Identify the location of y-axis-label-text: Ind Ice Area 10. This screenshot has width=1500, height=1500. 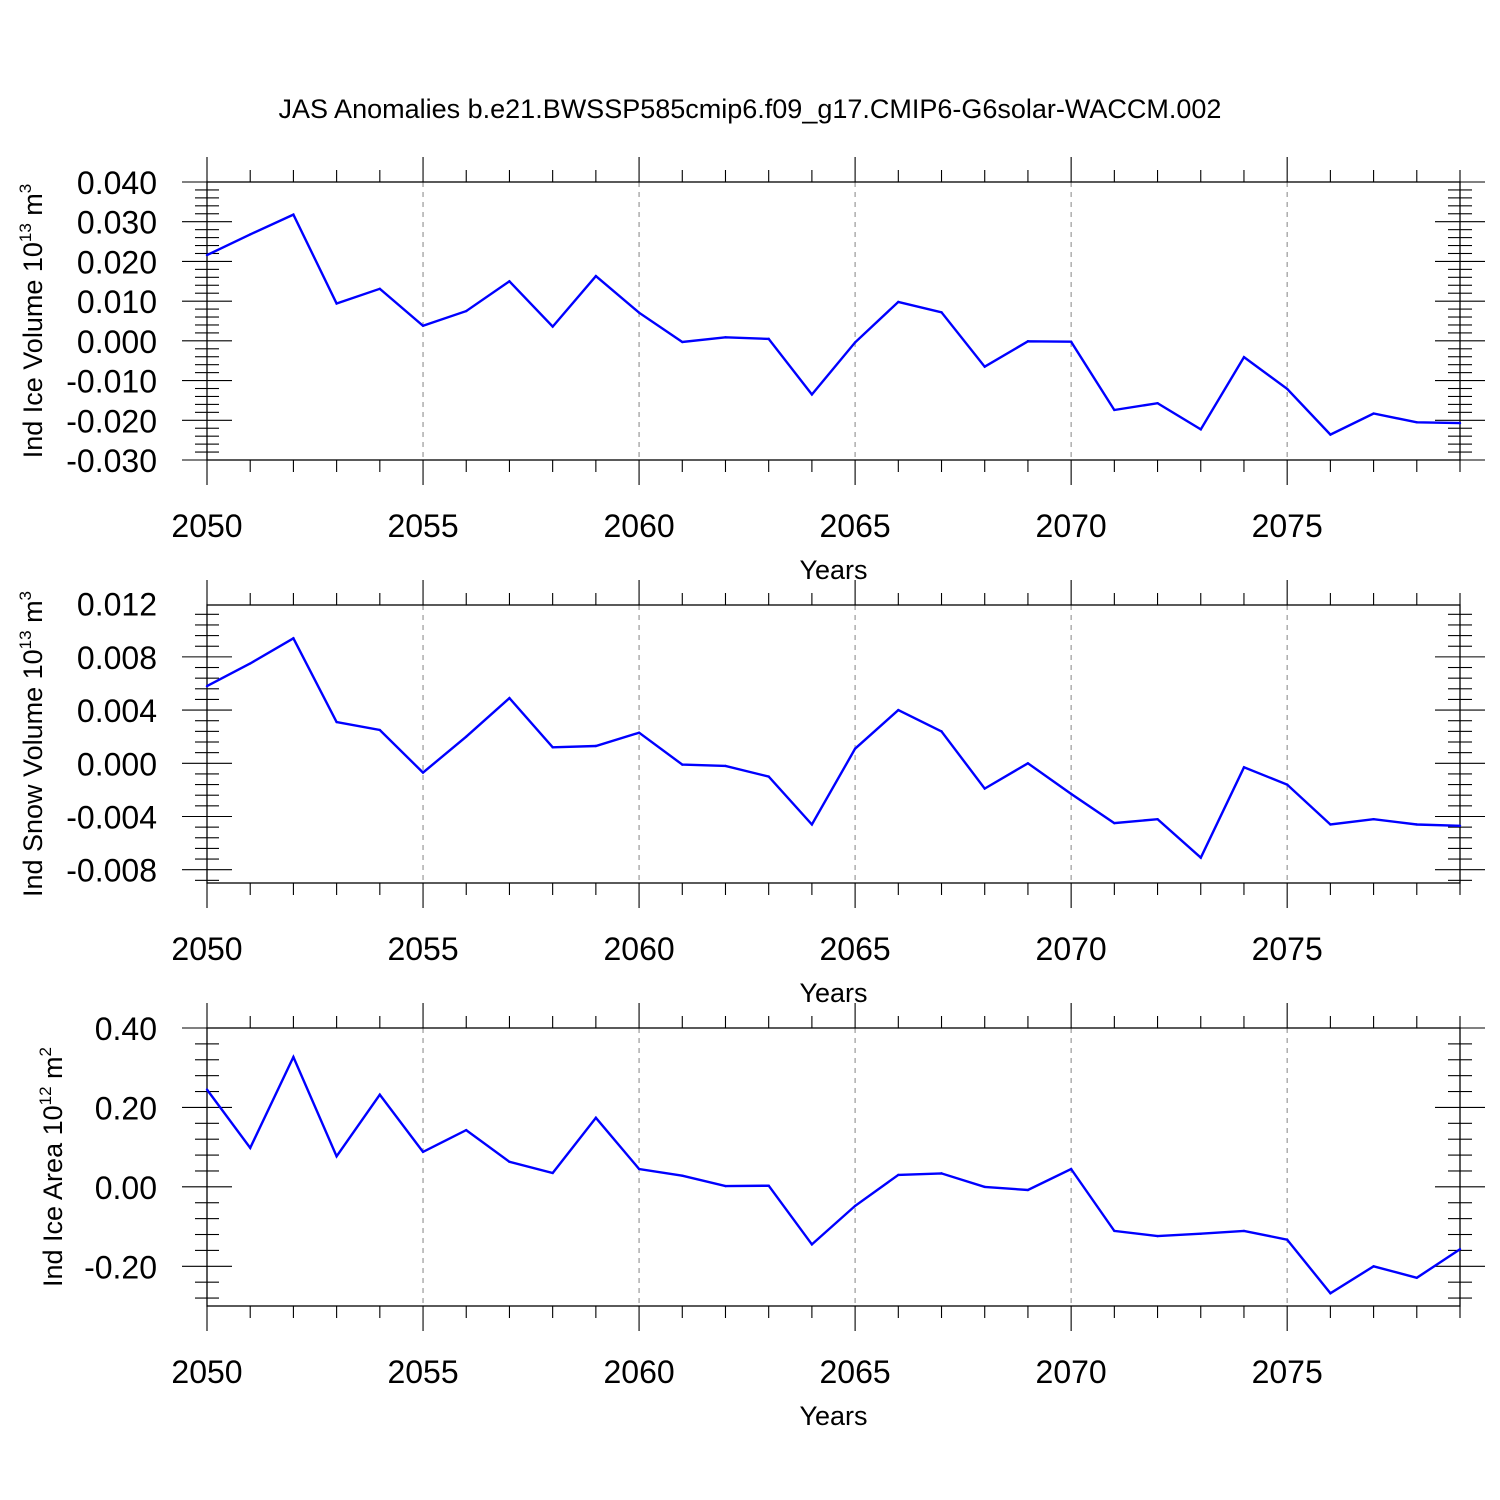
(53, 1196).